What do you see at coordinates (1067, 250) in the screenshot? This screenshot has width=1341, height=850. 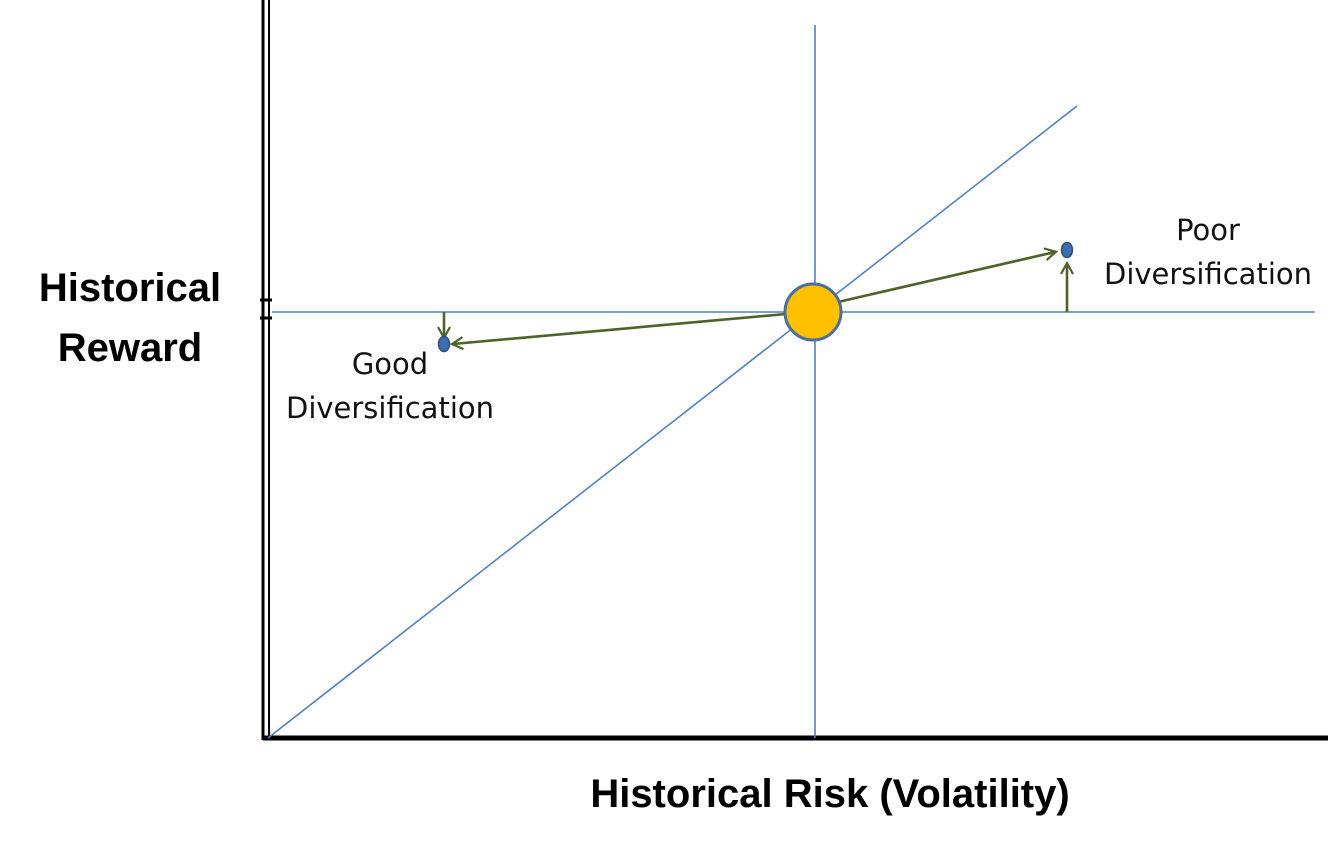 I see `poor-diversification-point` at bounding box center [1067, 250].